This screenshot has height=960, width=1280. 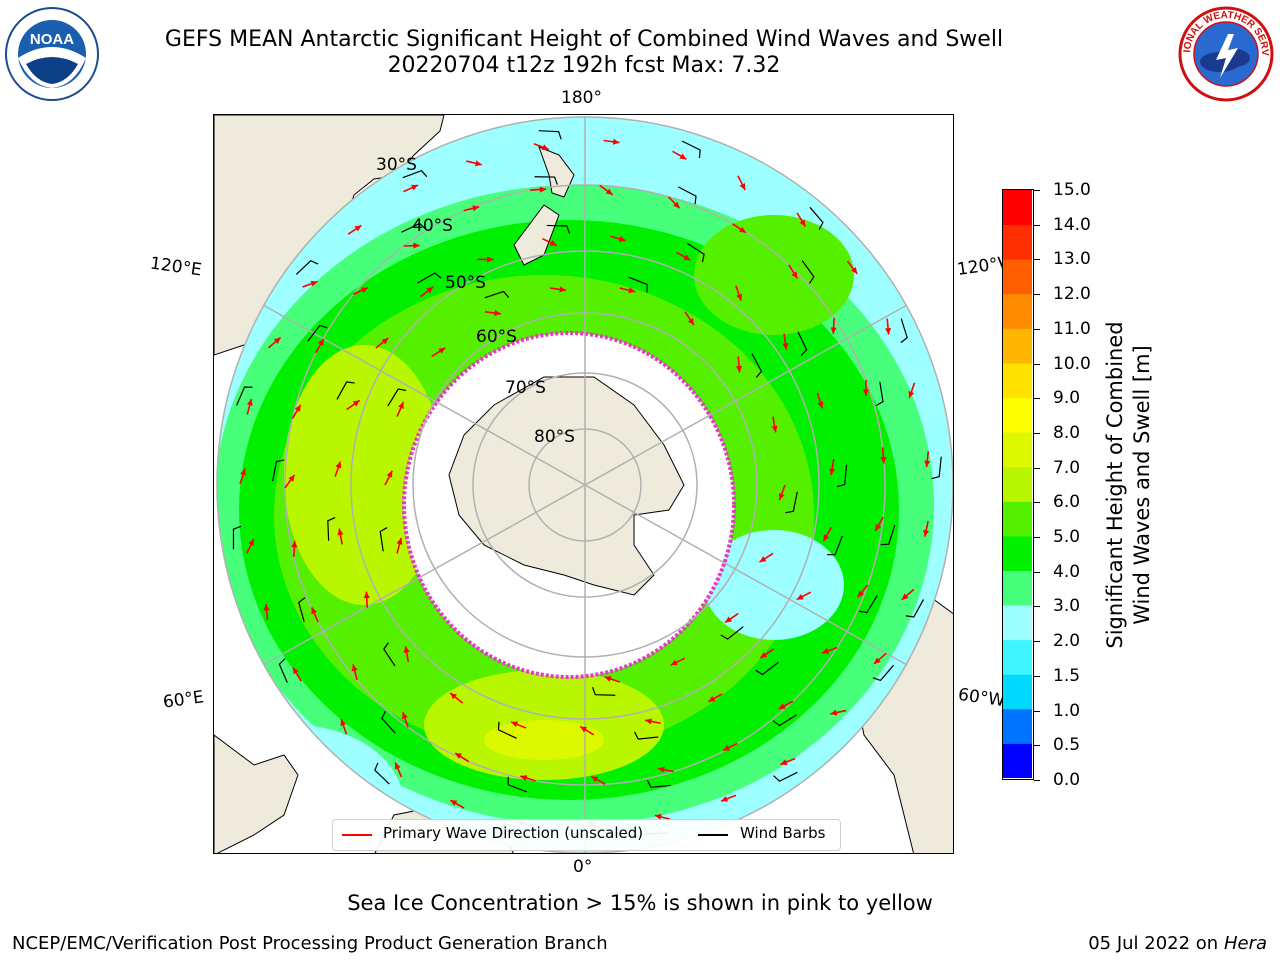 I want to click on lat-label-60s: 60°S, so click(x=496, y=337).